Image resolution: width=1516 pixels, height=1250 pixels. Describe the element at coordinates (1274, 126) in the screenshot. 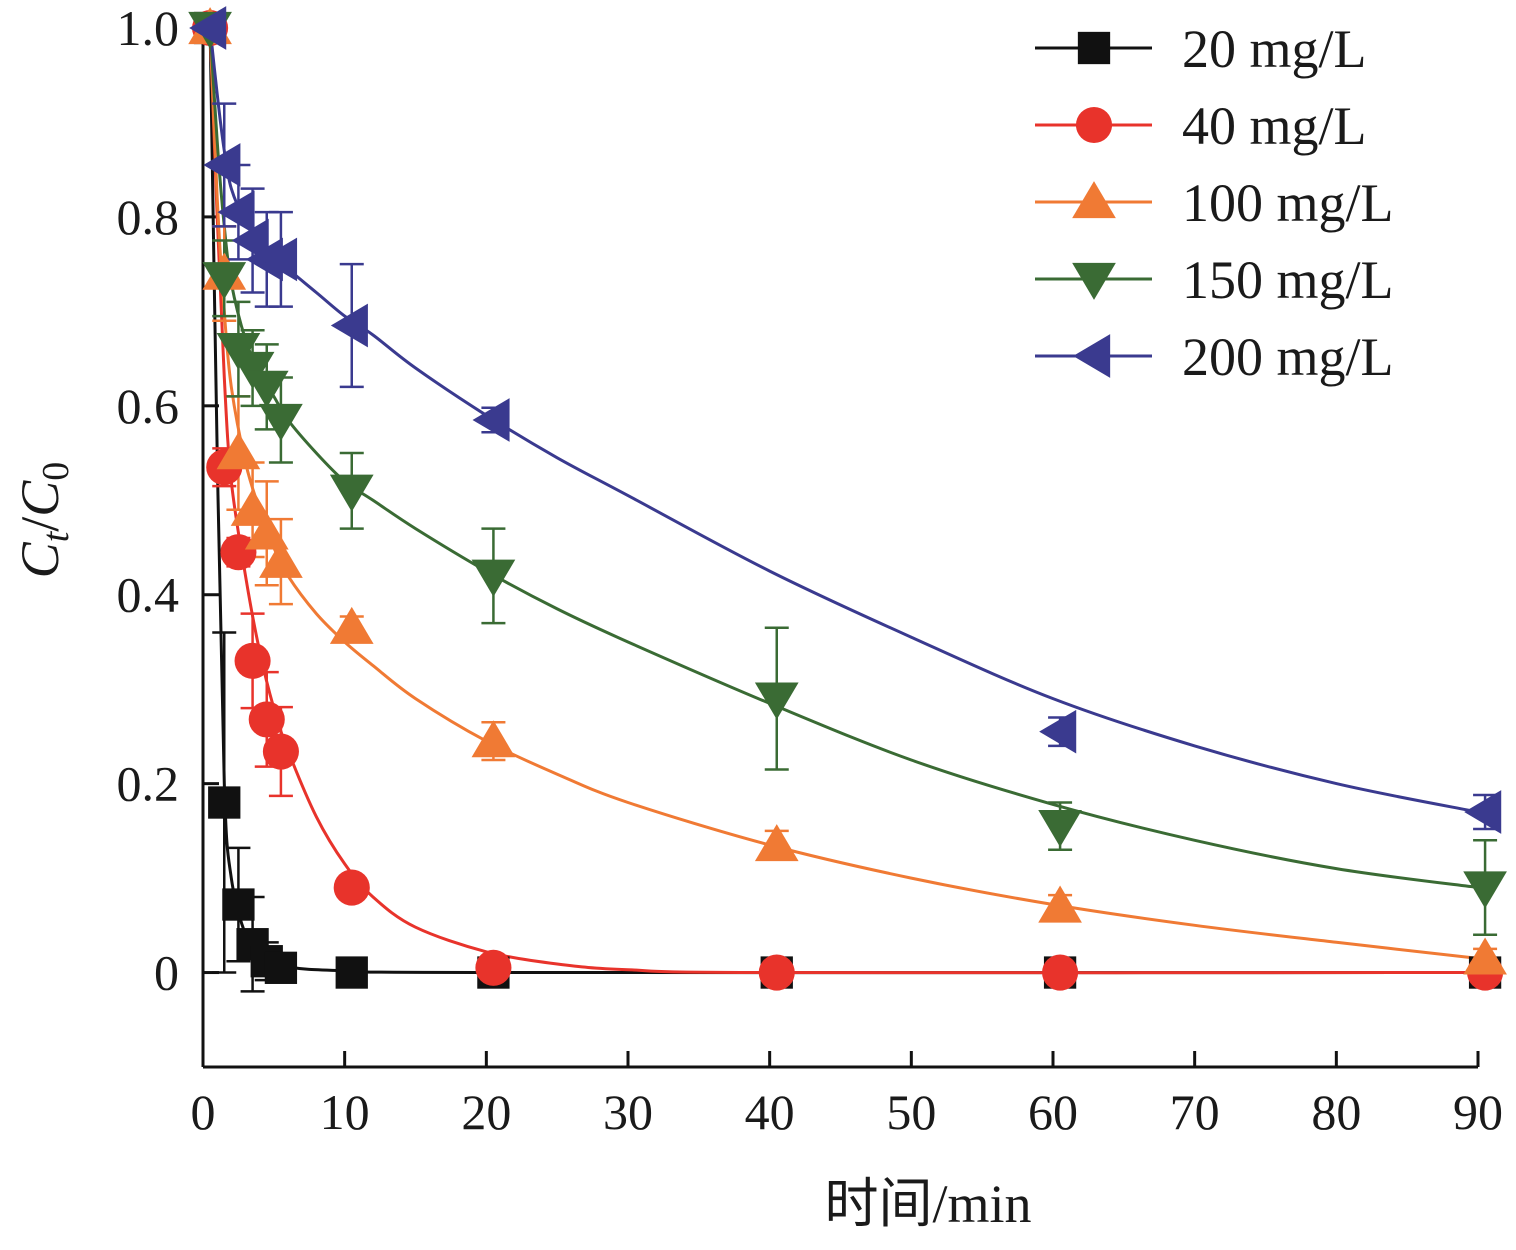

I see `legend-label-40-mg-l: 40 mg/L` at that location.